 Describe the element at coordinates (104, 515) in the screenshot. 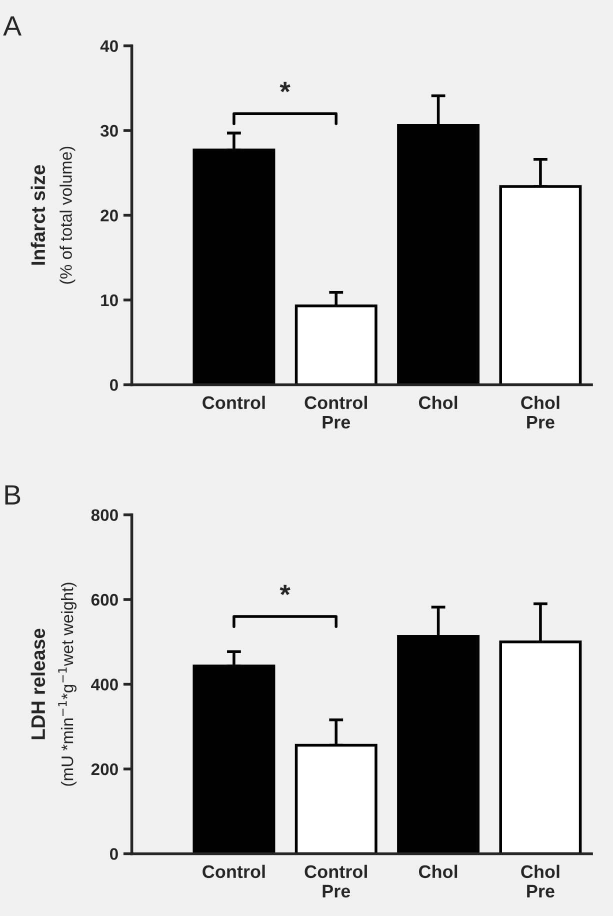

I see `y-tick-label: 800` at that location.